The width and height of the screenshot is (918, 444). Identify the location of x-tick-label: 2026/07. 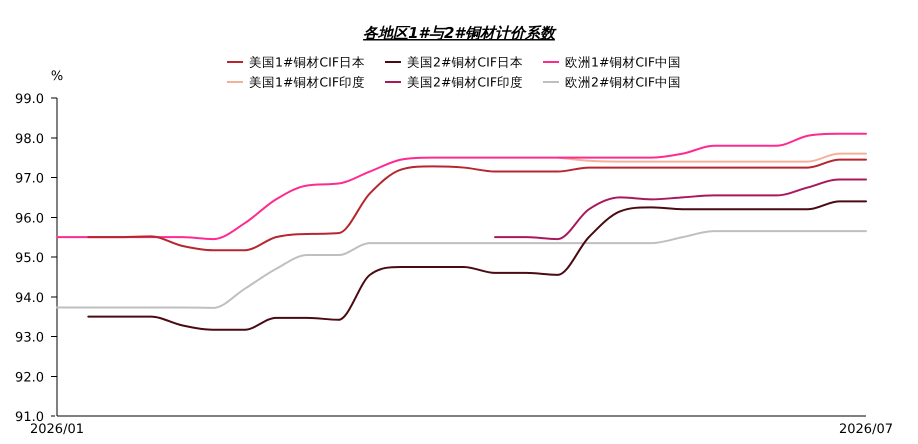
(866, 429).